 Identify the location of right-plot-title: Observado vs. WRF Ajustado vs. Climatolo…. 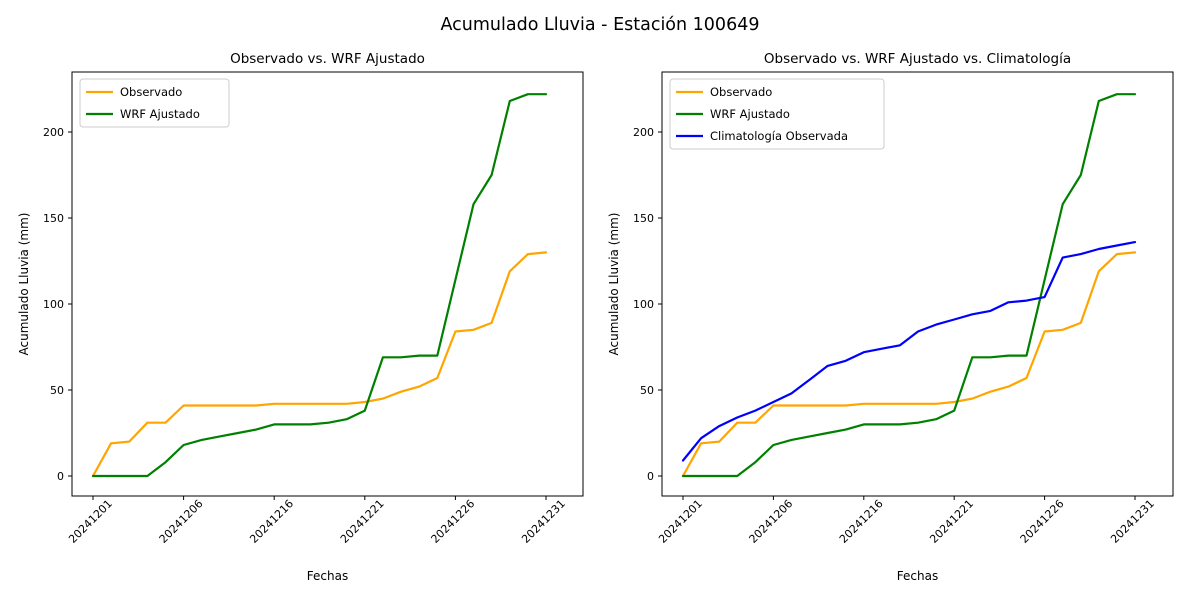
(917, 59).